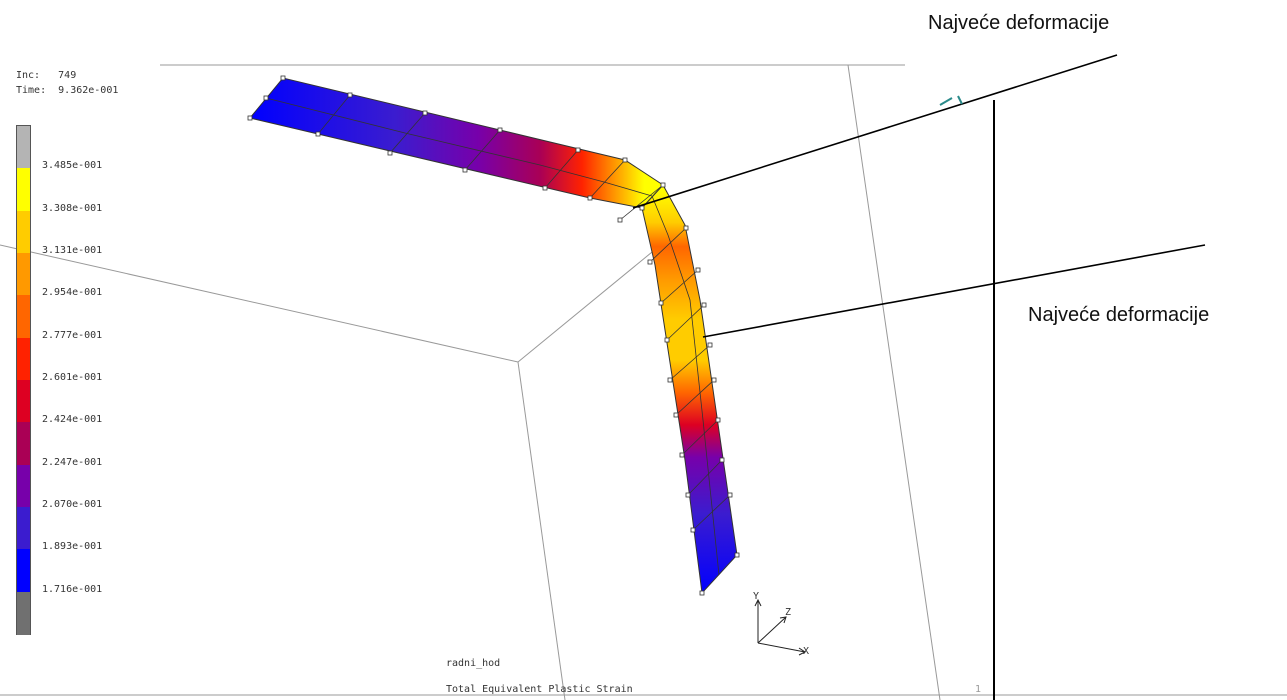 The width and height of the screenshot is (1287, 700). What do you see at coordinates (72, 420) in the screenshot?
I see `legend-label: 2.424e-001` at bounding box center [72, 420].